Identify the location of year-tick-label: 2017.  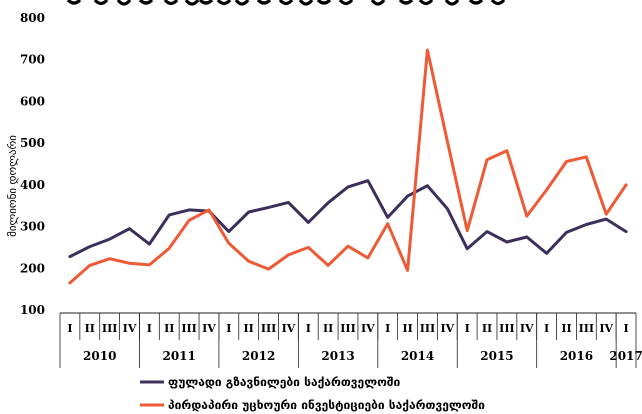
(625, 356).